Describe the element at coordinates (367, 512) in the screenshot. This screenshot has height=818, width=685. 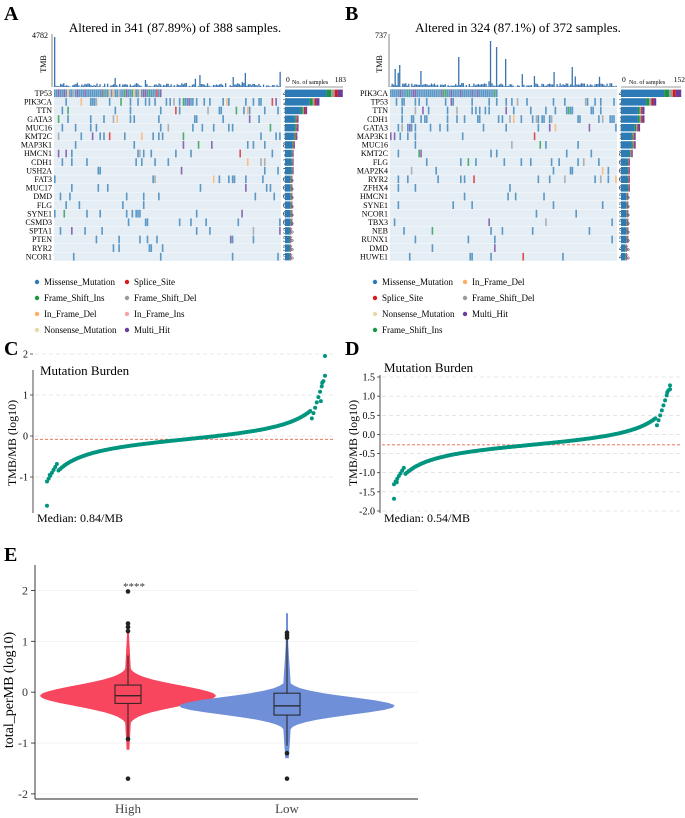
I see `d-tick-label: -2.0` at that location.